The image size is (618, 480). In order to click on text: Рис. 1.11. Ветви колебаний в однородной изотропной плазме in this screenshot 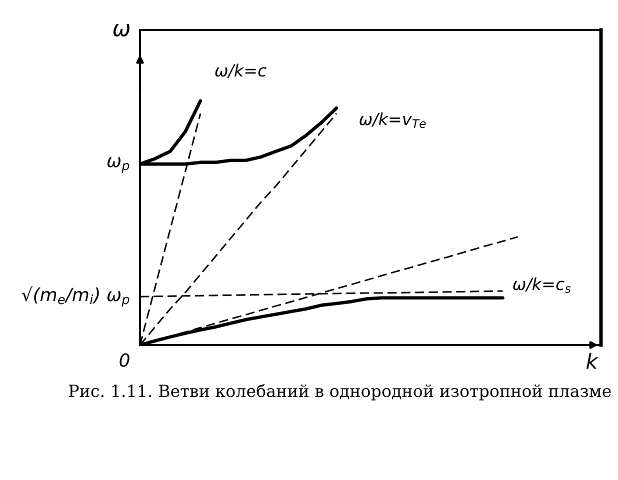, I will do `click(340, 392)`.